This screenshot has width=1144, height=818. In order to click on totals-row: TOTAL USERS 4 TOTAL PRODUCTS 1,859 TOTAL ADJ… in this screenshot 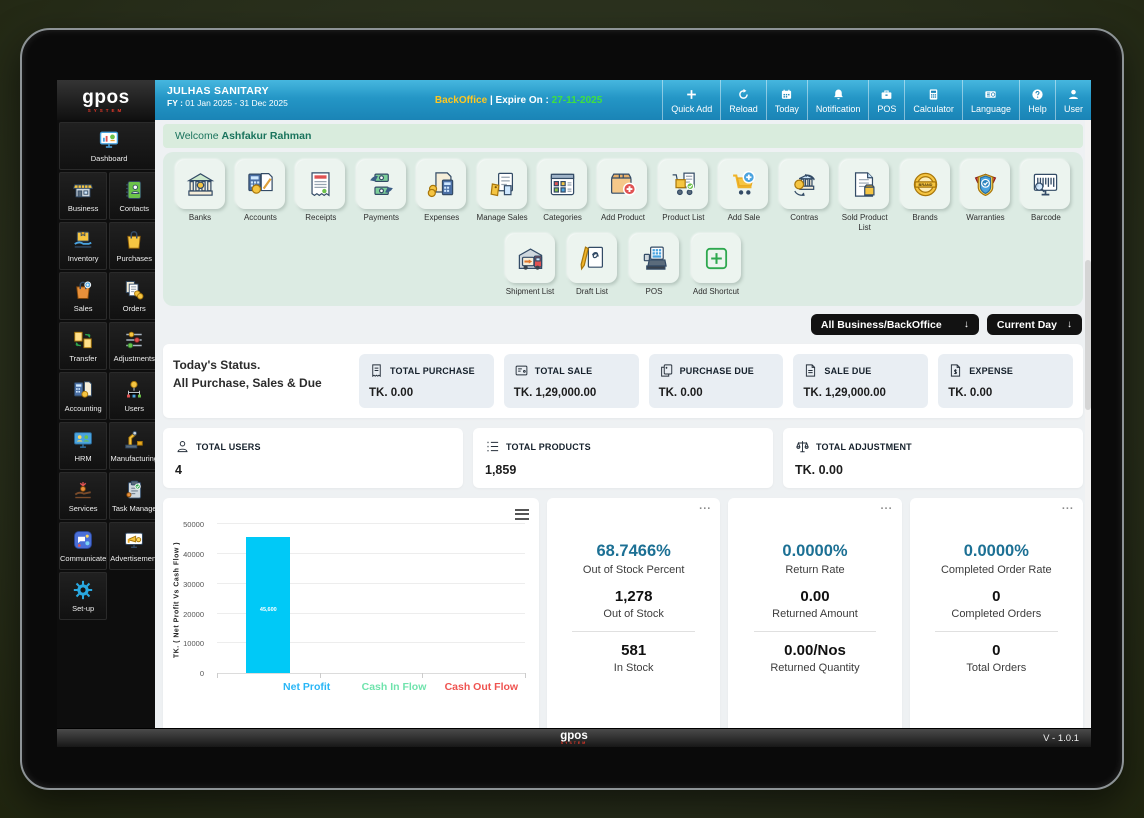, I will do `click(623, 458)`.